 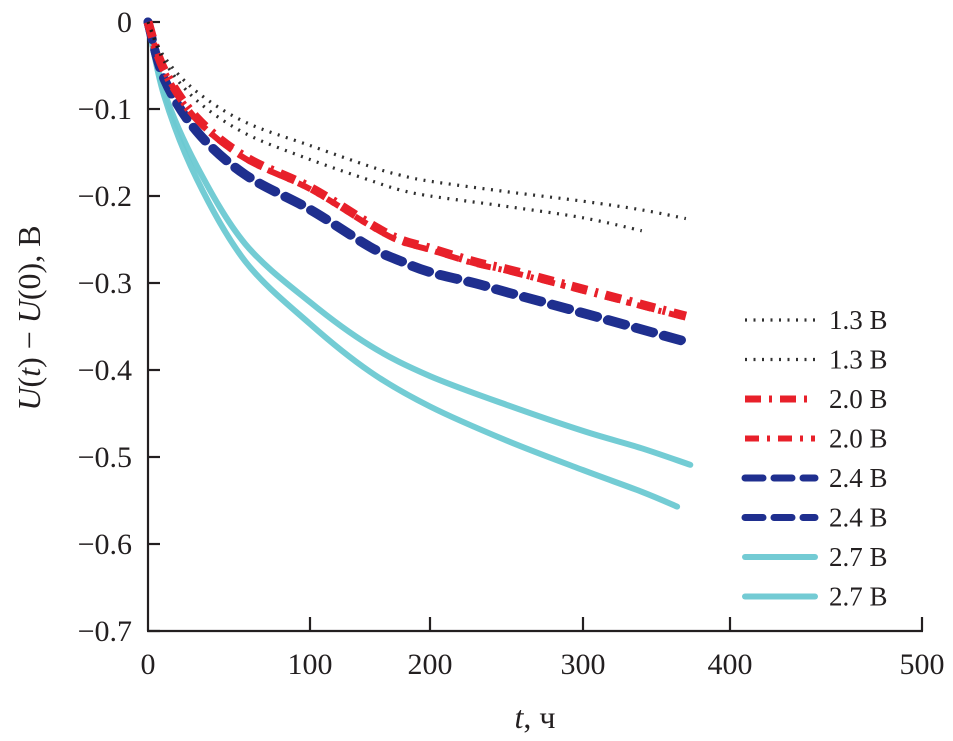 What do you see at coordinates (105, 457) in the screenshot?
I see `y-tick-label: −0.5` at bounding box center [105, 457].